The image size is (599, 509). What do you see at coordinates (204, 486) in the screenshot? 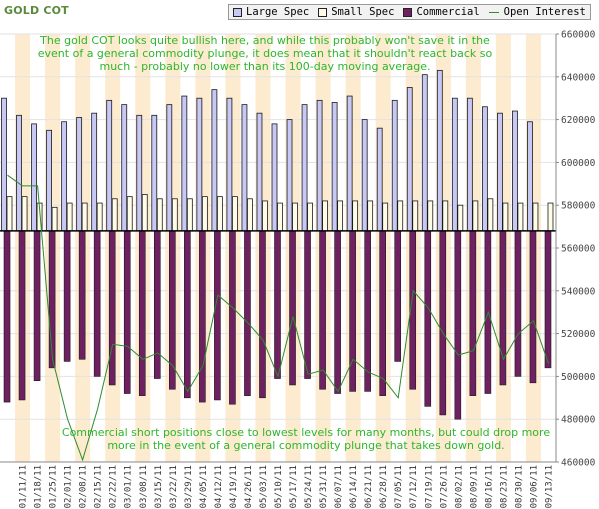
I see `x-tick-label: 04/05/11` at bounding box center [204, 486].